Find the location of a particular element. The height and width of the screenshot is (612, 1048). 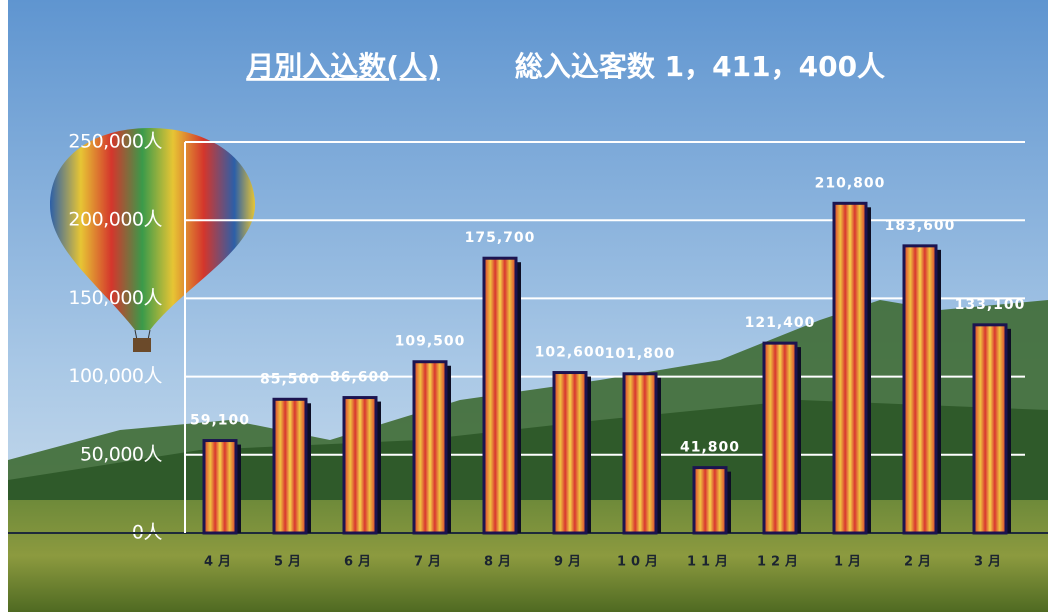

balloon is located at coordinates (152, 240).